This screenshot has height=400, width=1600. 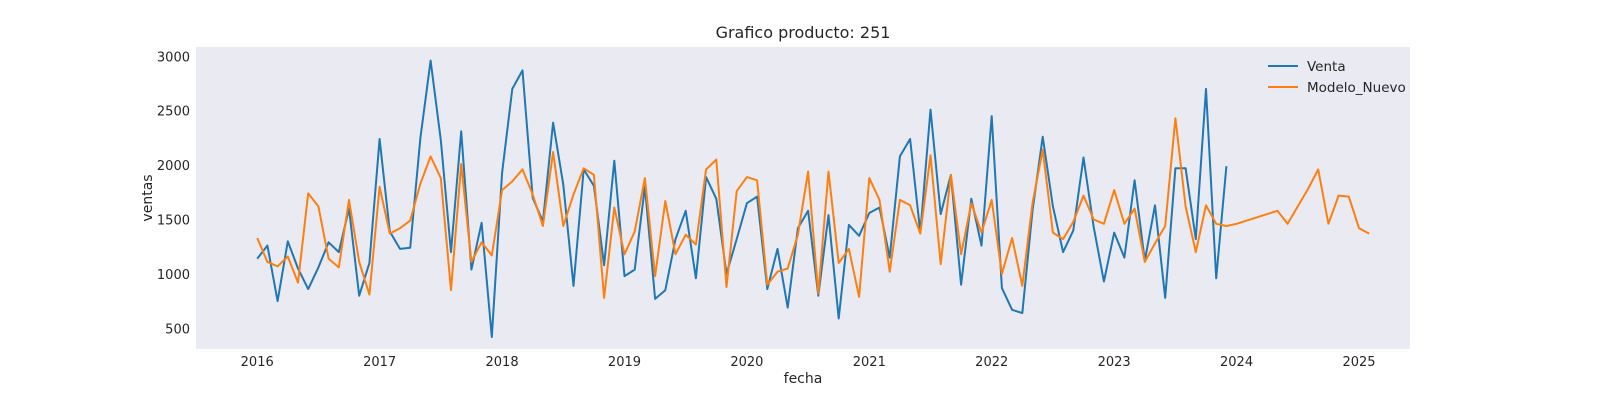 What do you see at coordinates (991, 362) in the screenshot?
I see `x-tick-label: 2022` at bounding box center [991, 362].